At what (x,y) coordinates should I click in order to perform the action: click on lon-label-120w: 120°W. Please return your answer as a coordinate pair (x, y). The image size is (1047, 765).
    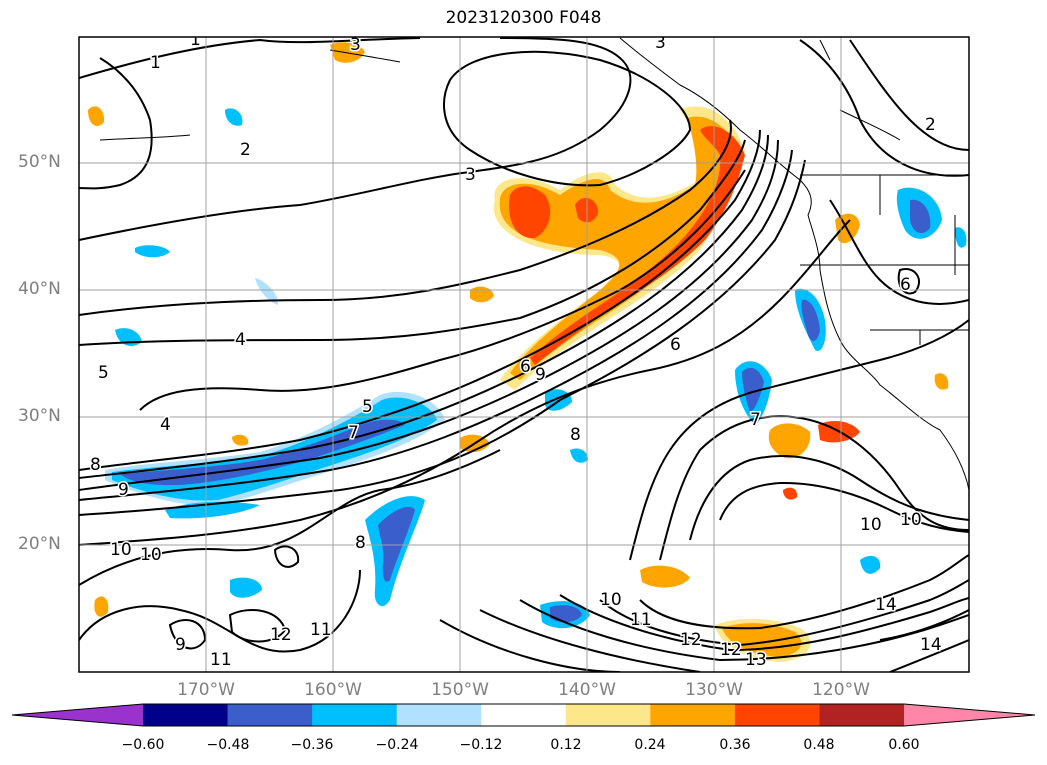
    Looking at the image, I should click on (841, 690).